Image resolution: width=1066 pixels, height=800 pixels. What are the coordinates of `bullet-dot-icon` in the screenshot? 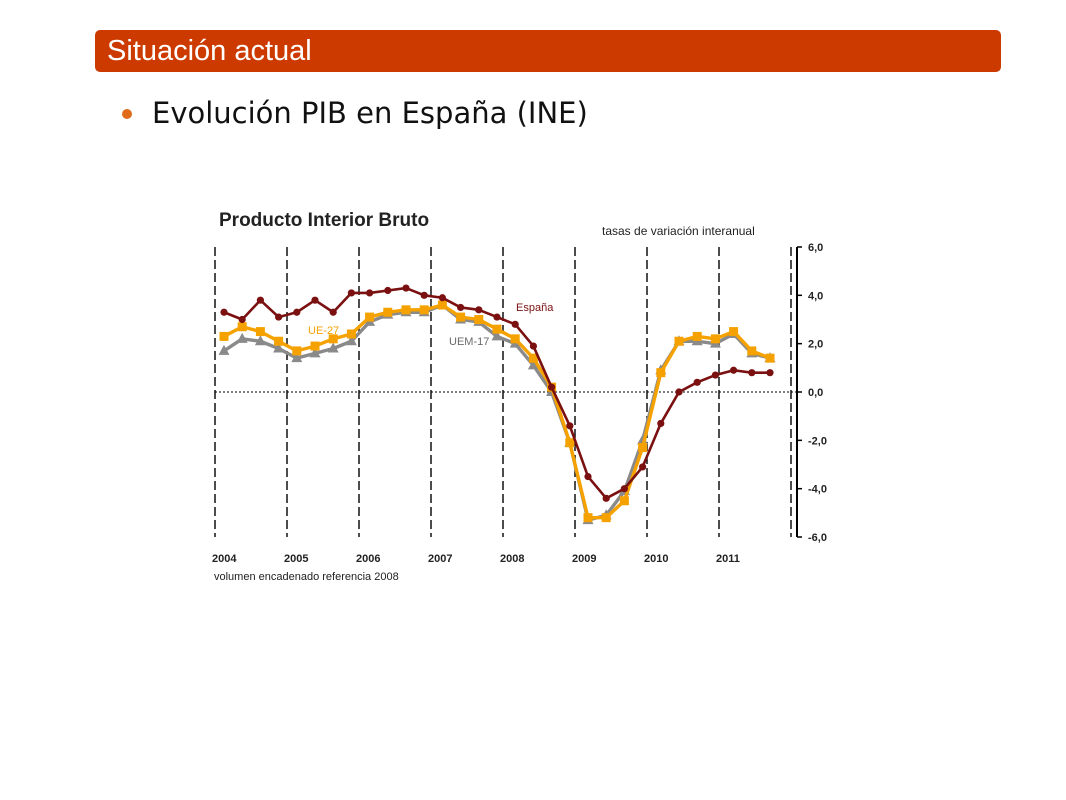 It's located at (127, 114).